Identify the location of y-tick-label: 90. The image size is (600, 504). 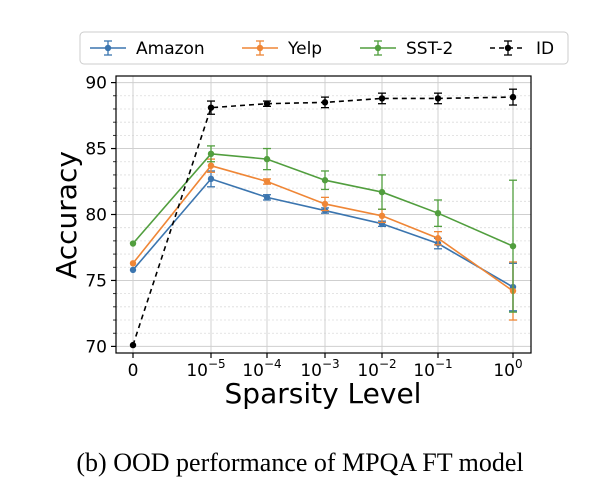
(96, 84).